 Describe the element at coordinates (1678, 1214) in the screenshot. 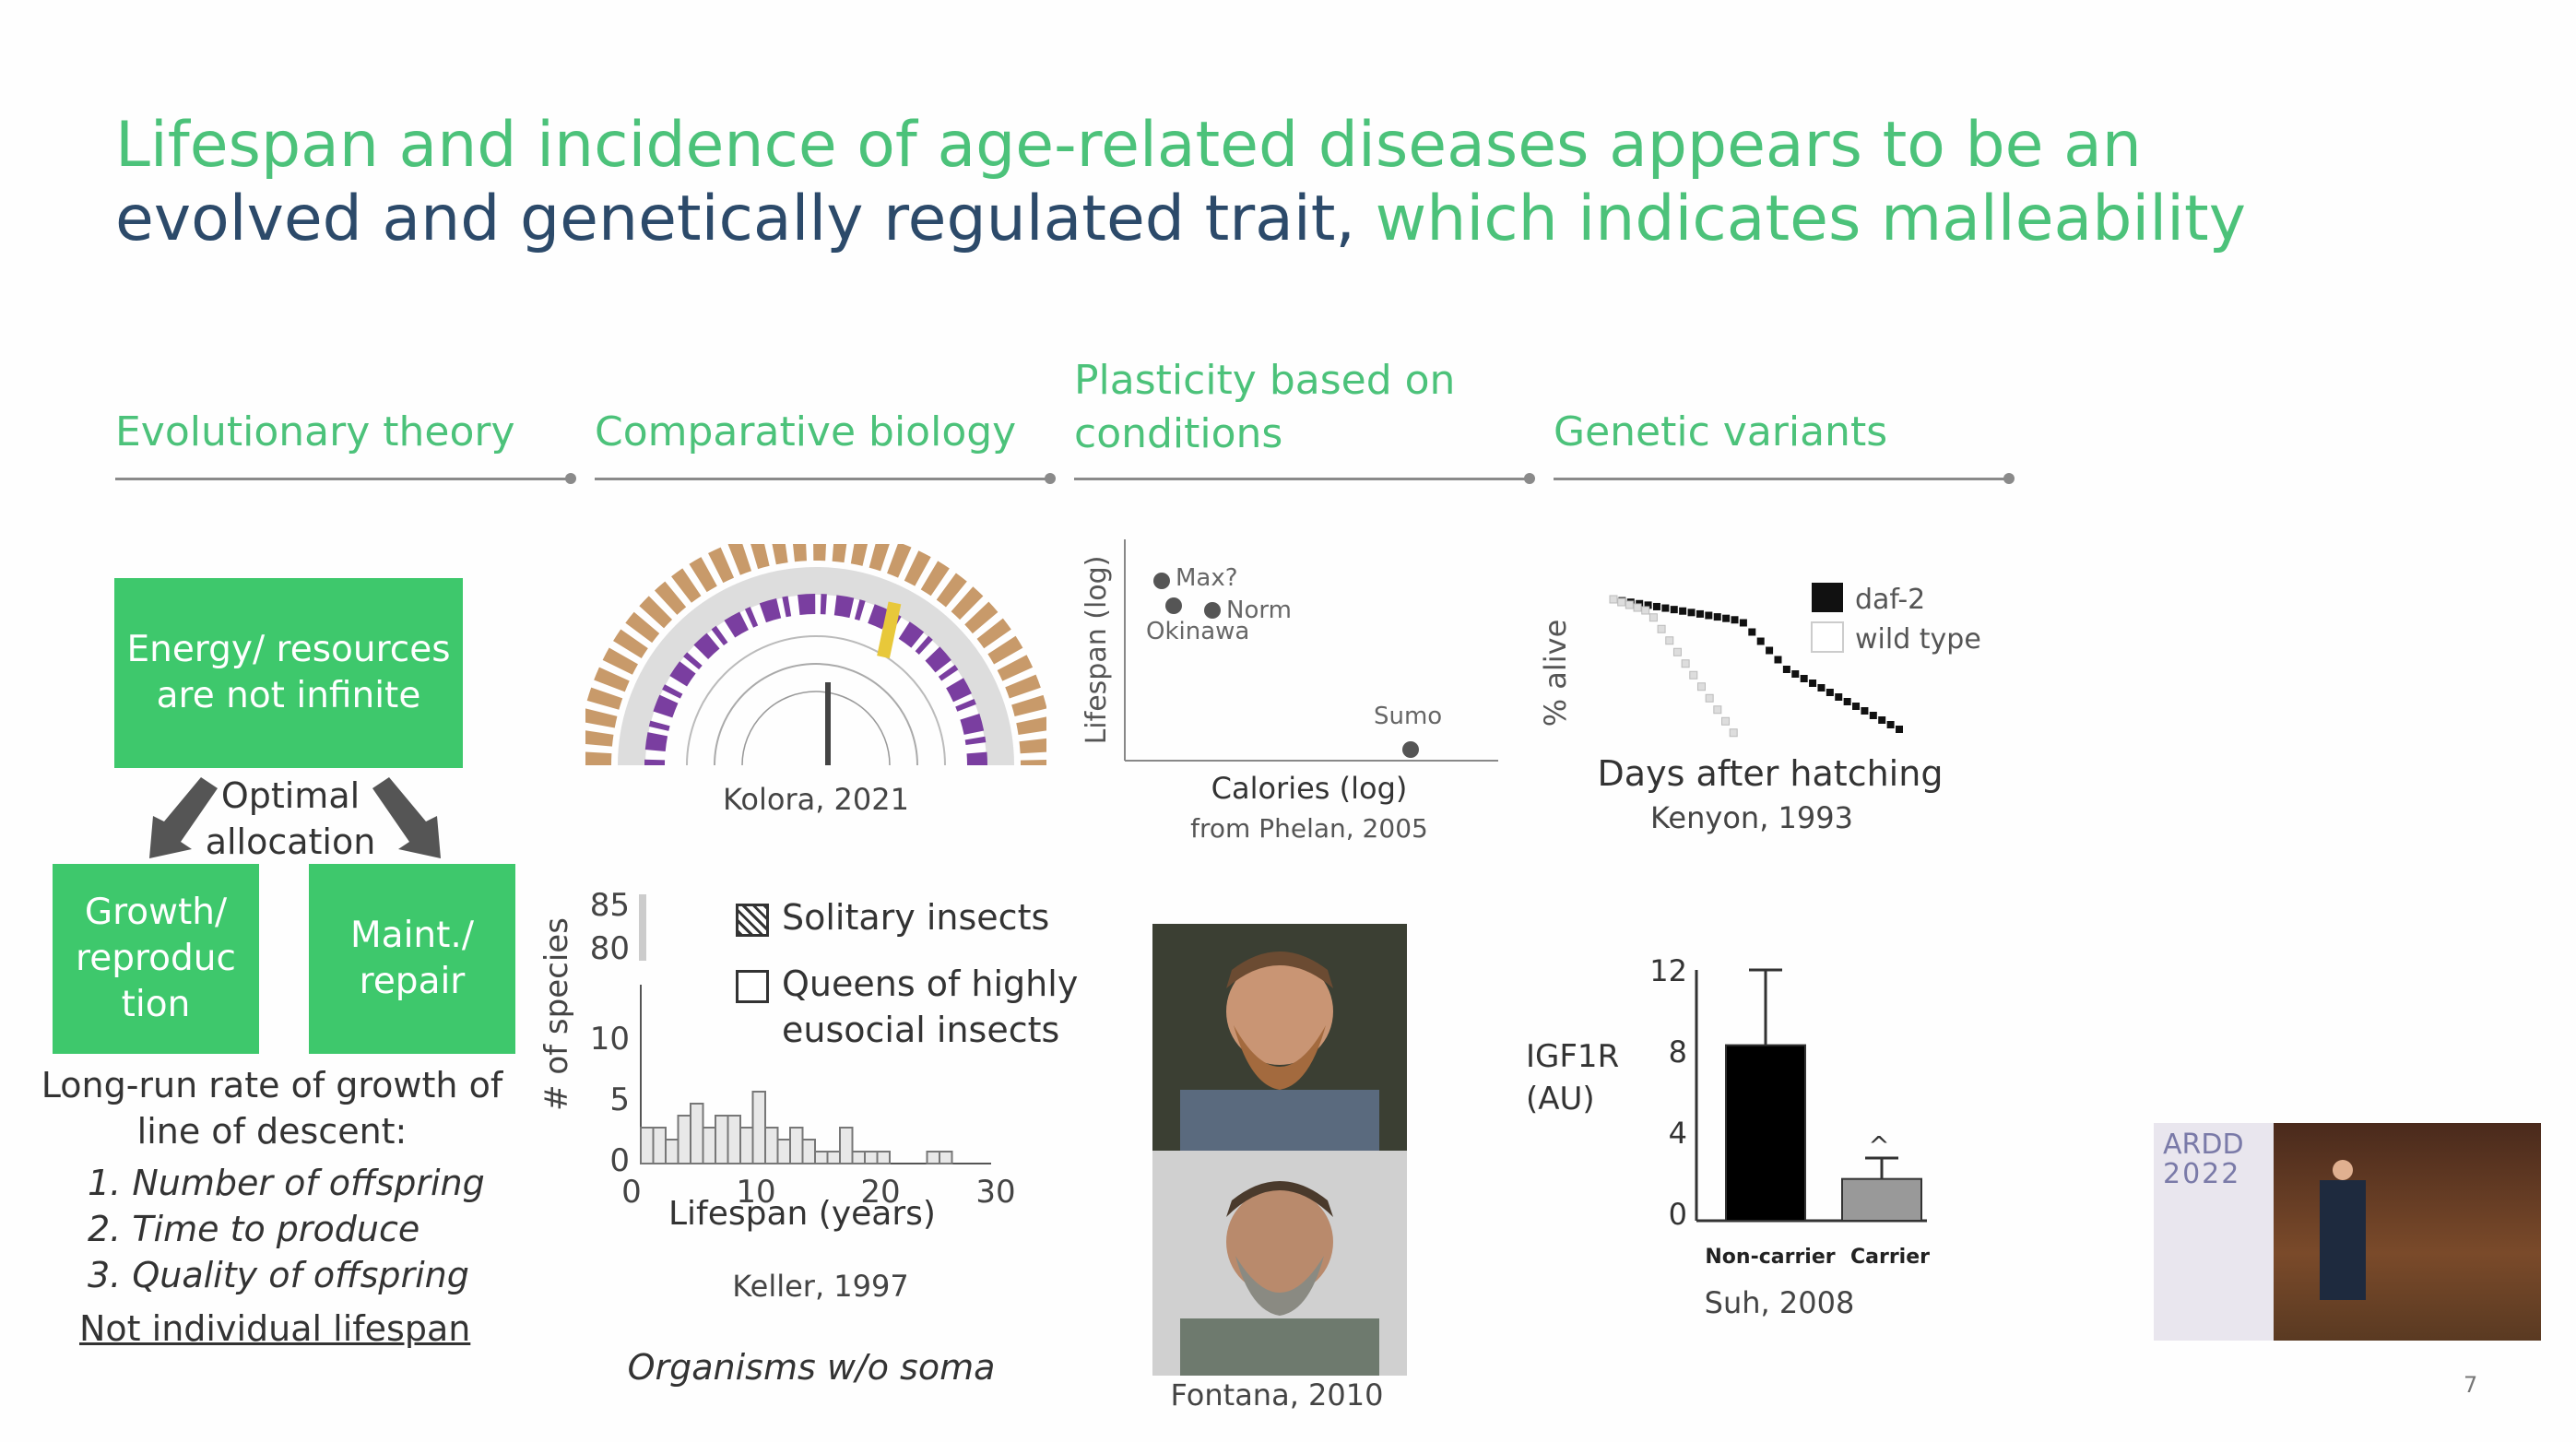

I see `ytick-0: 0` at that location.